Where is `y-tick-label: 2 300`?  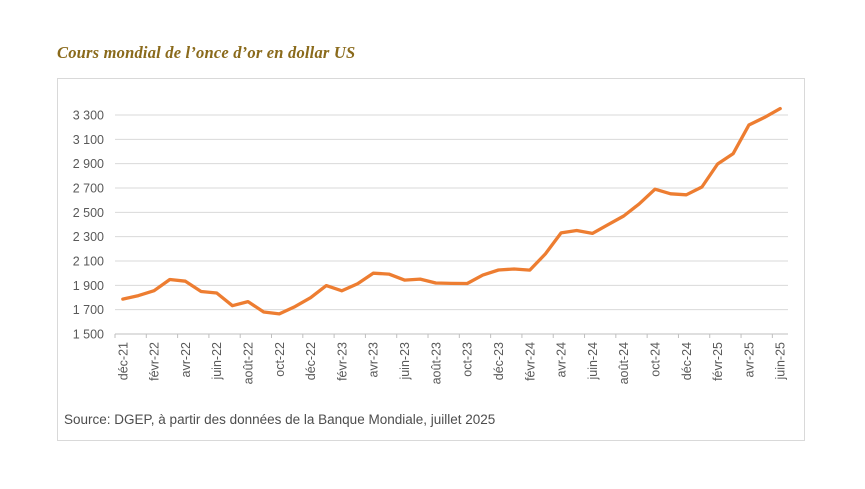 y-tick-label: 2 300 is located at coordinates (88, 237).